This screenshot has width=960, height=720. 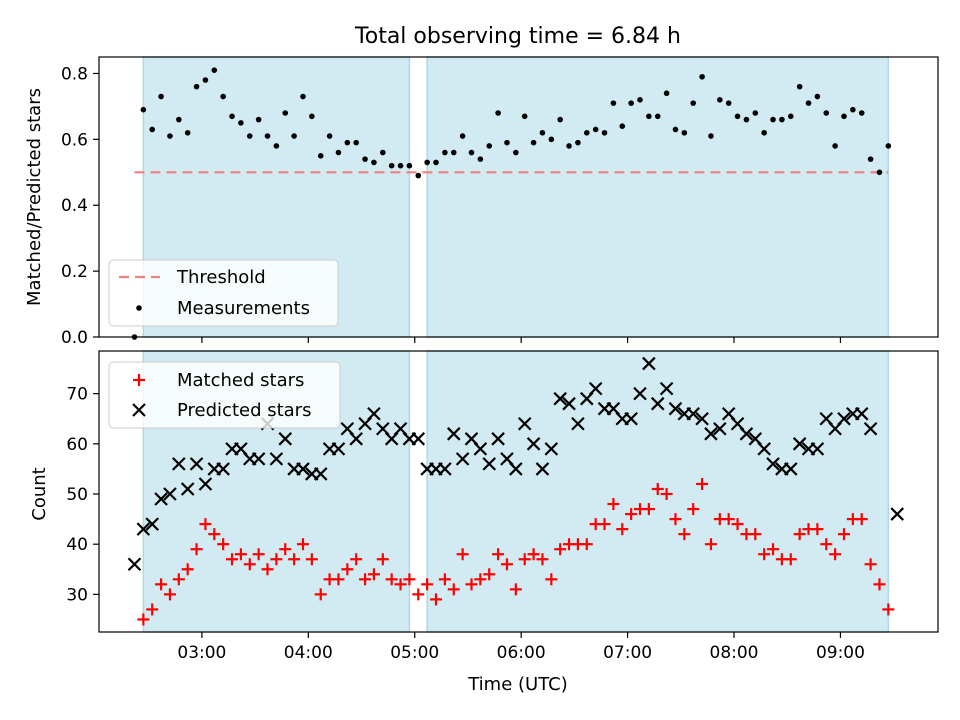 What do you see at coordinates (77, 495) in the screenshot?
I see `bottom-ytick-label: 50` at bounding box center [77, 495].